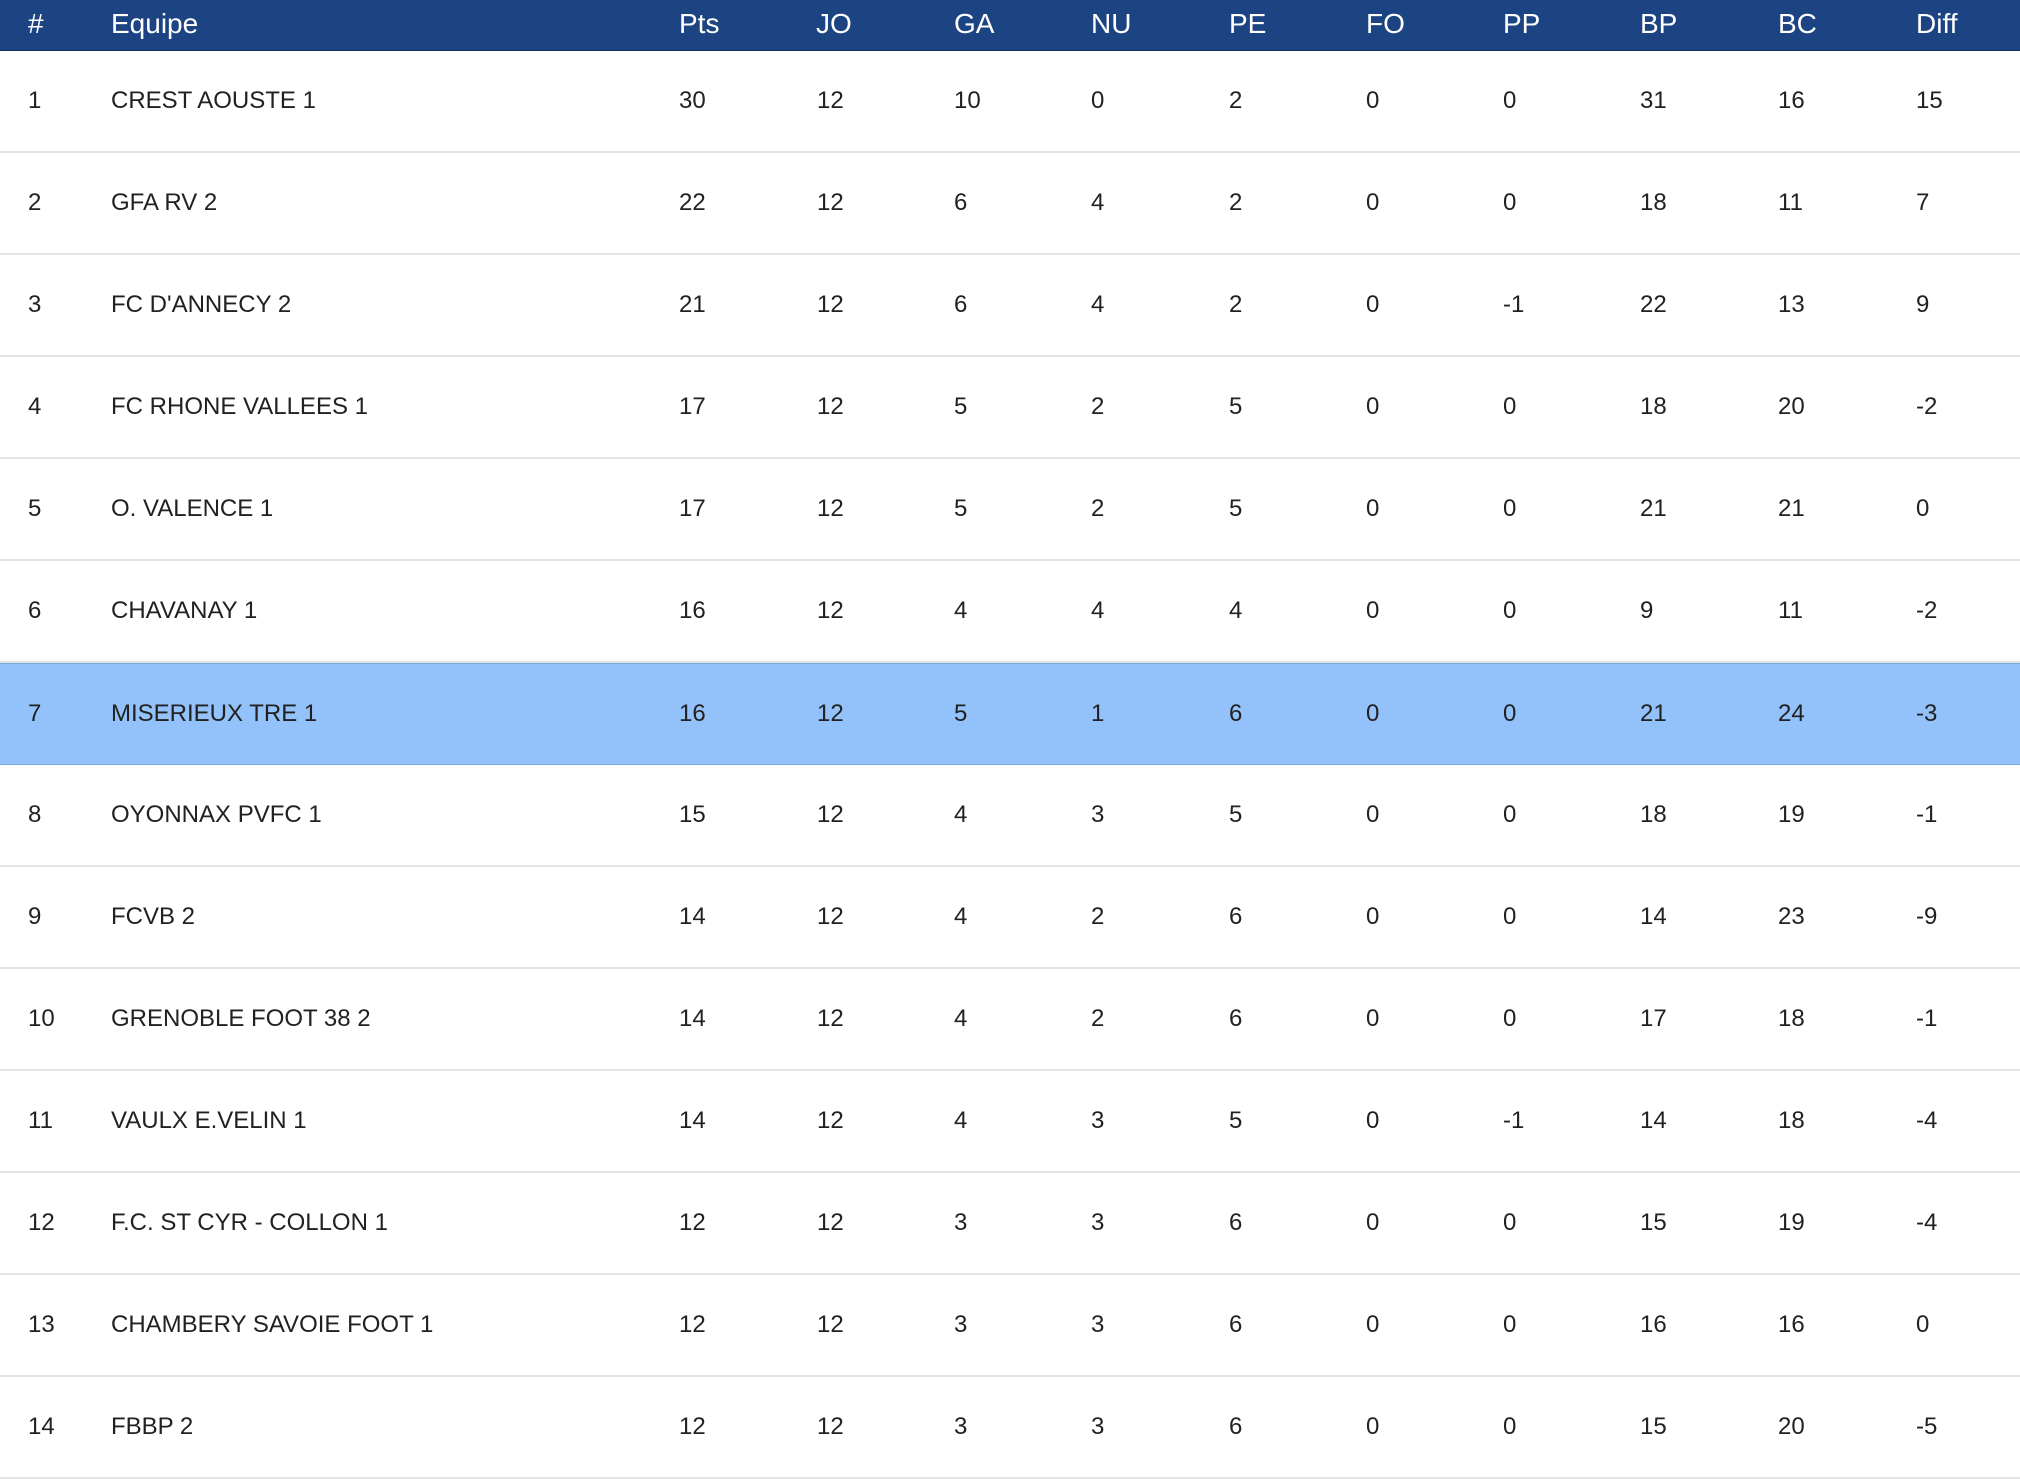  I want to click on goals-for-cell: 17, so click(1653, 1018).